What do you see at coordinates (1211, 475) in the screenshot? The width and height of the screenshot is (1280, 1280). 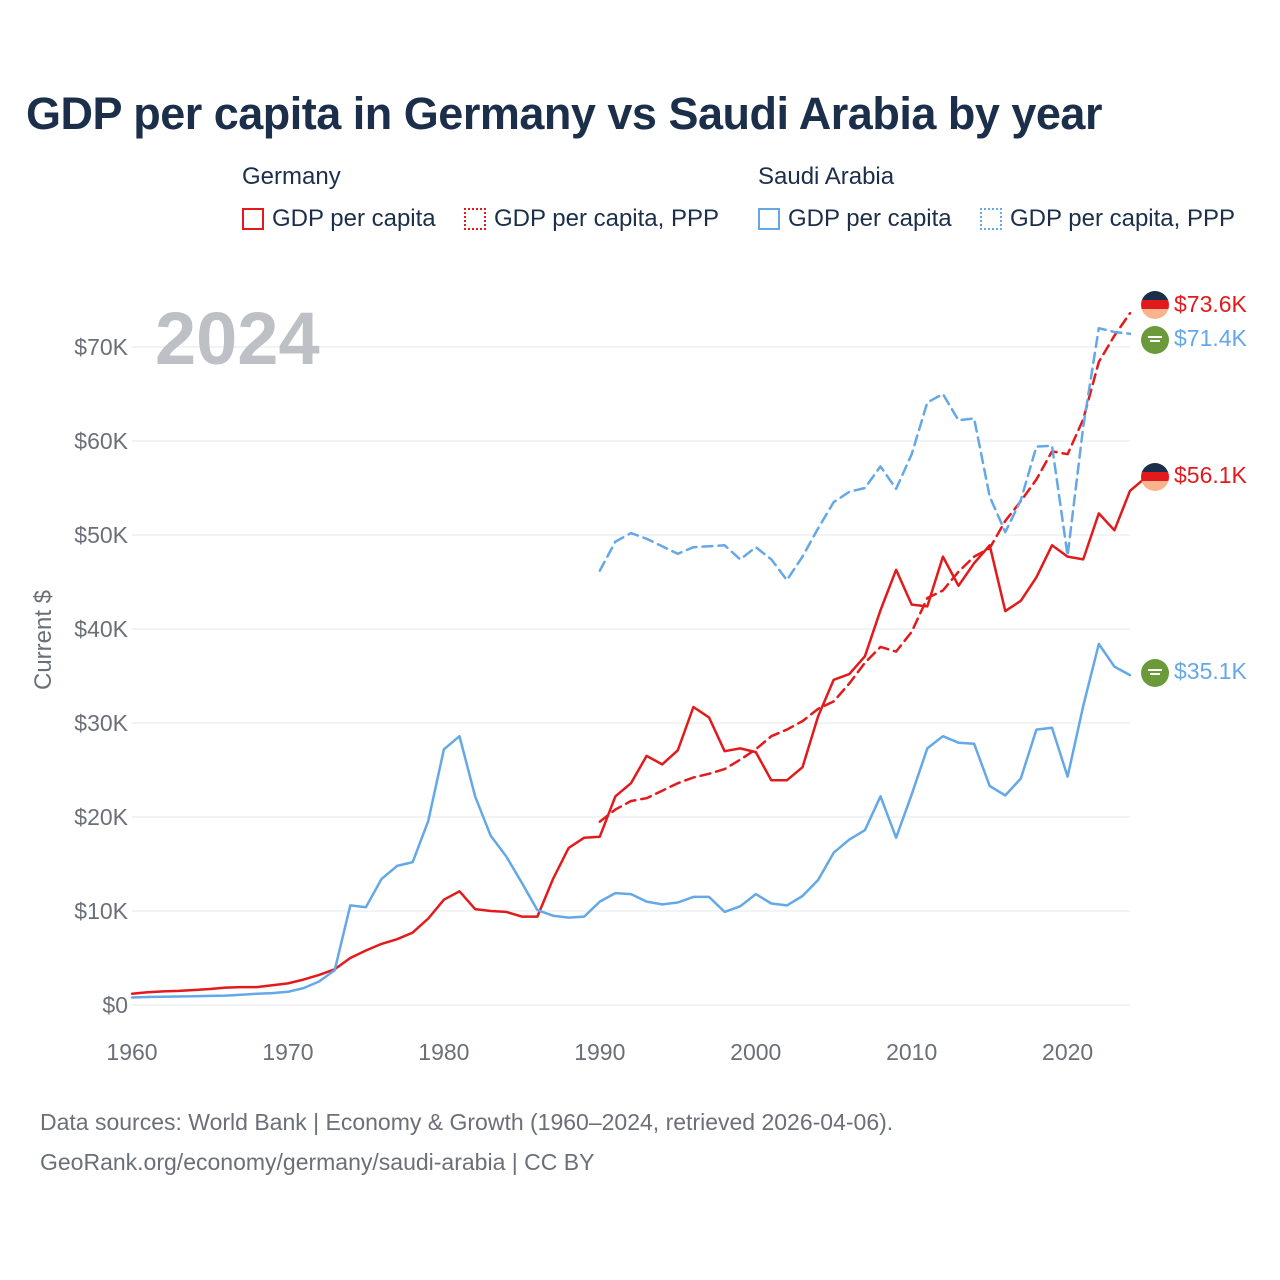 I see `end-label-germany-gdp: $56.1K` at bounding box center [1211, 475].